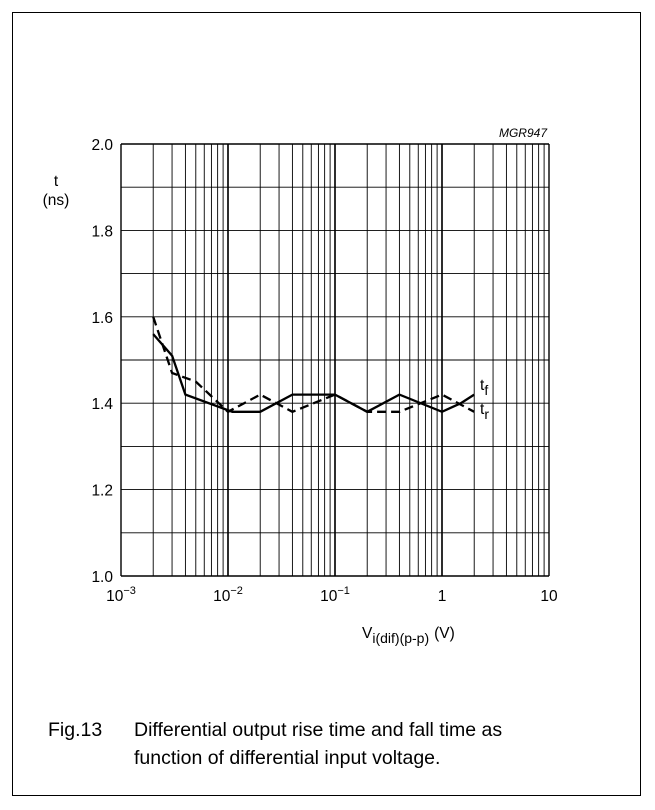  I want to click on y-tick-label: 1.6, so click(102, 318).